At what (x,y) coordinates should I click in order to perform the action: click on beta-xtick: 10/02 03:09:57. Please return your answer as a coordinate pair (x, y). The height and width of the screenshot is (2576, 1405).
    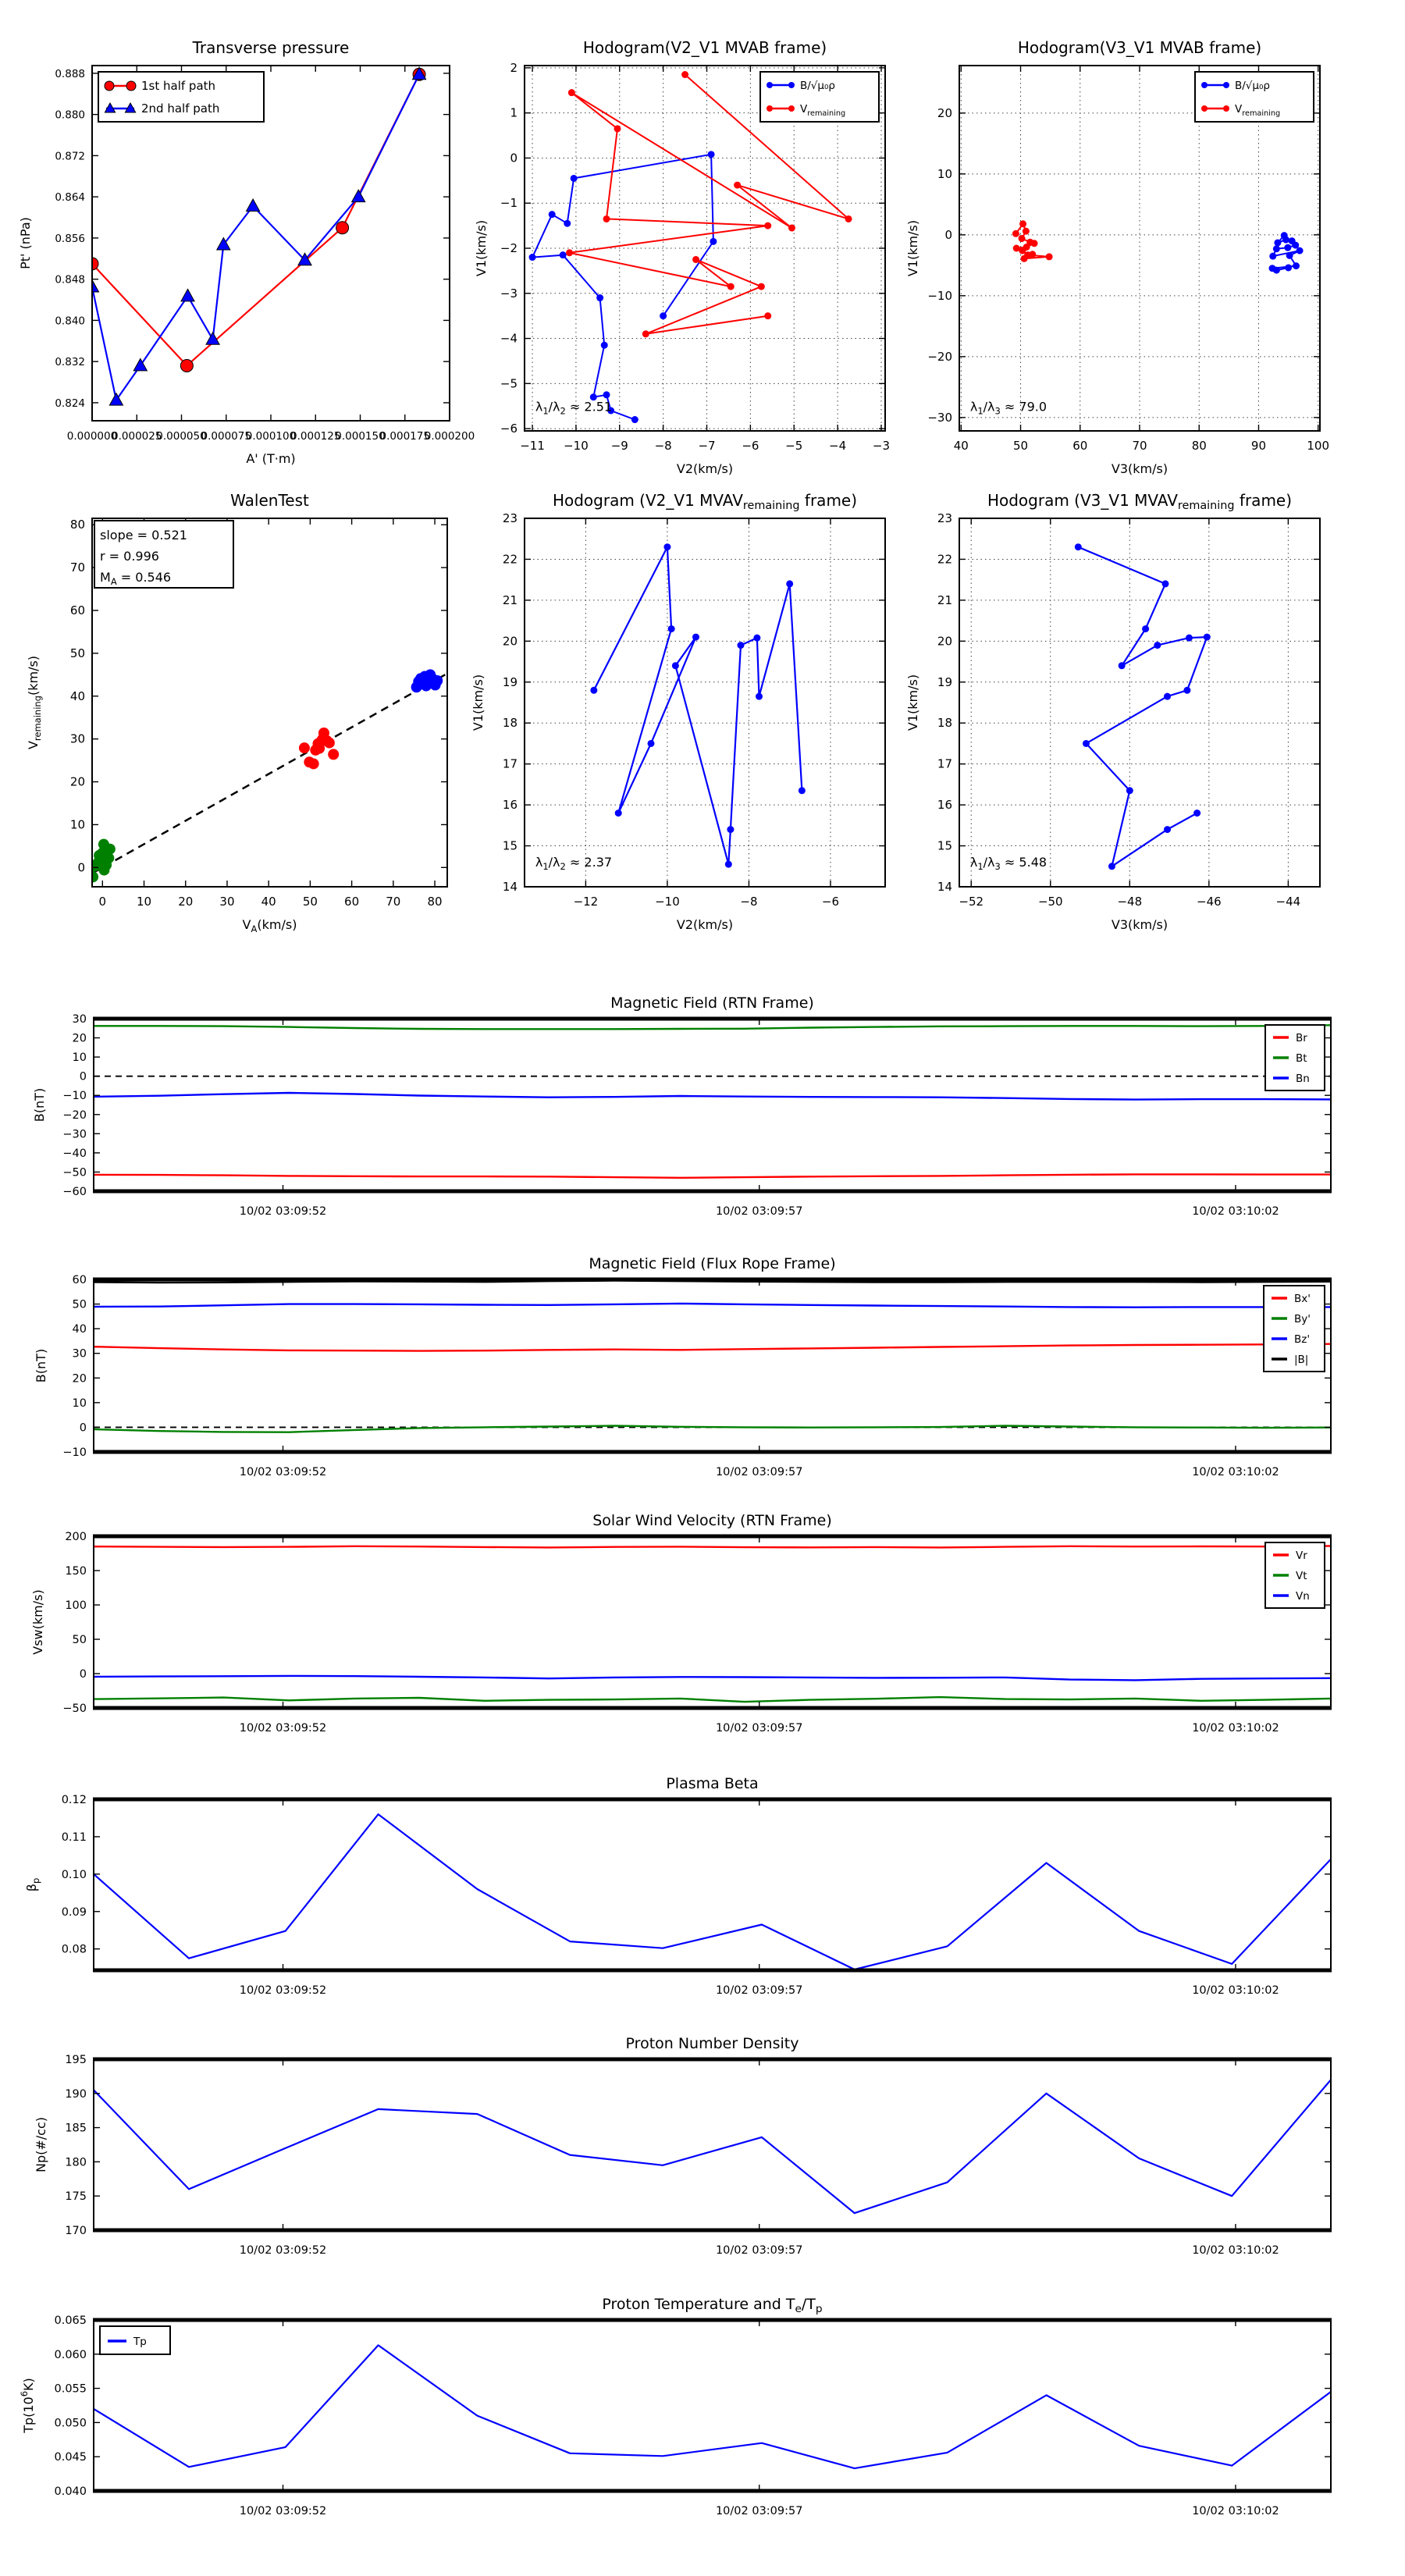
    Looking at the image, I should click on (759, 1990).